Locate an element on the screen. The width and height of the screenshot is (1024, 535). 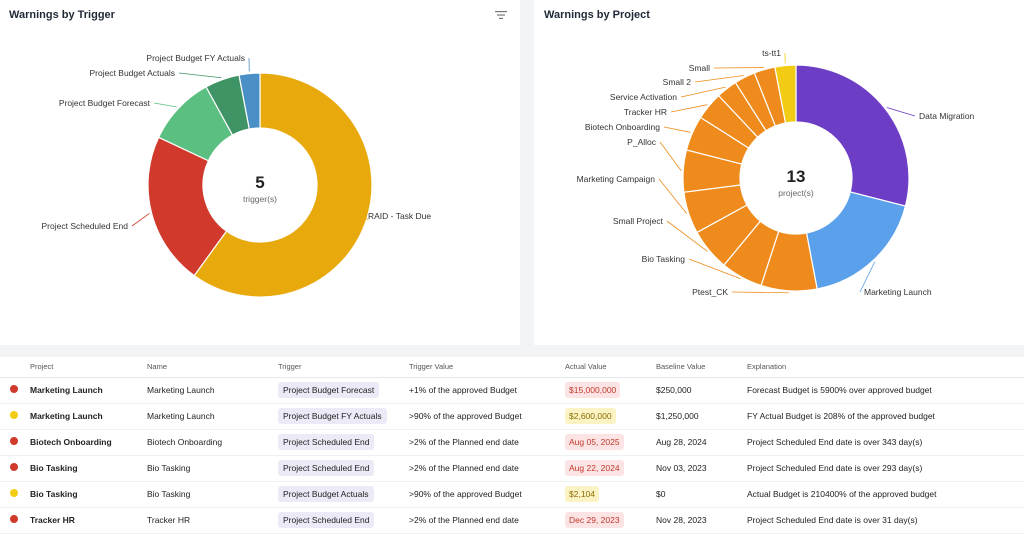
trigger-chip: Project Budget Forecast is located at coordinates (329, 390).